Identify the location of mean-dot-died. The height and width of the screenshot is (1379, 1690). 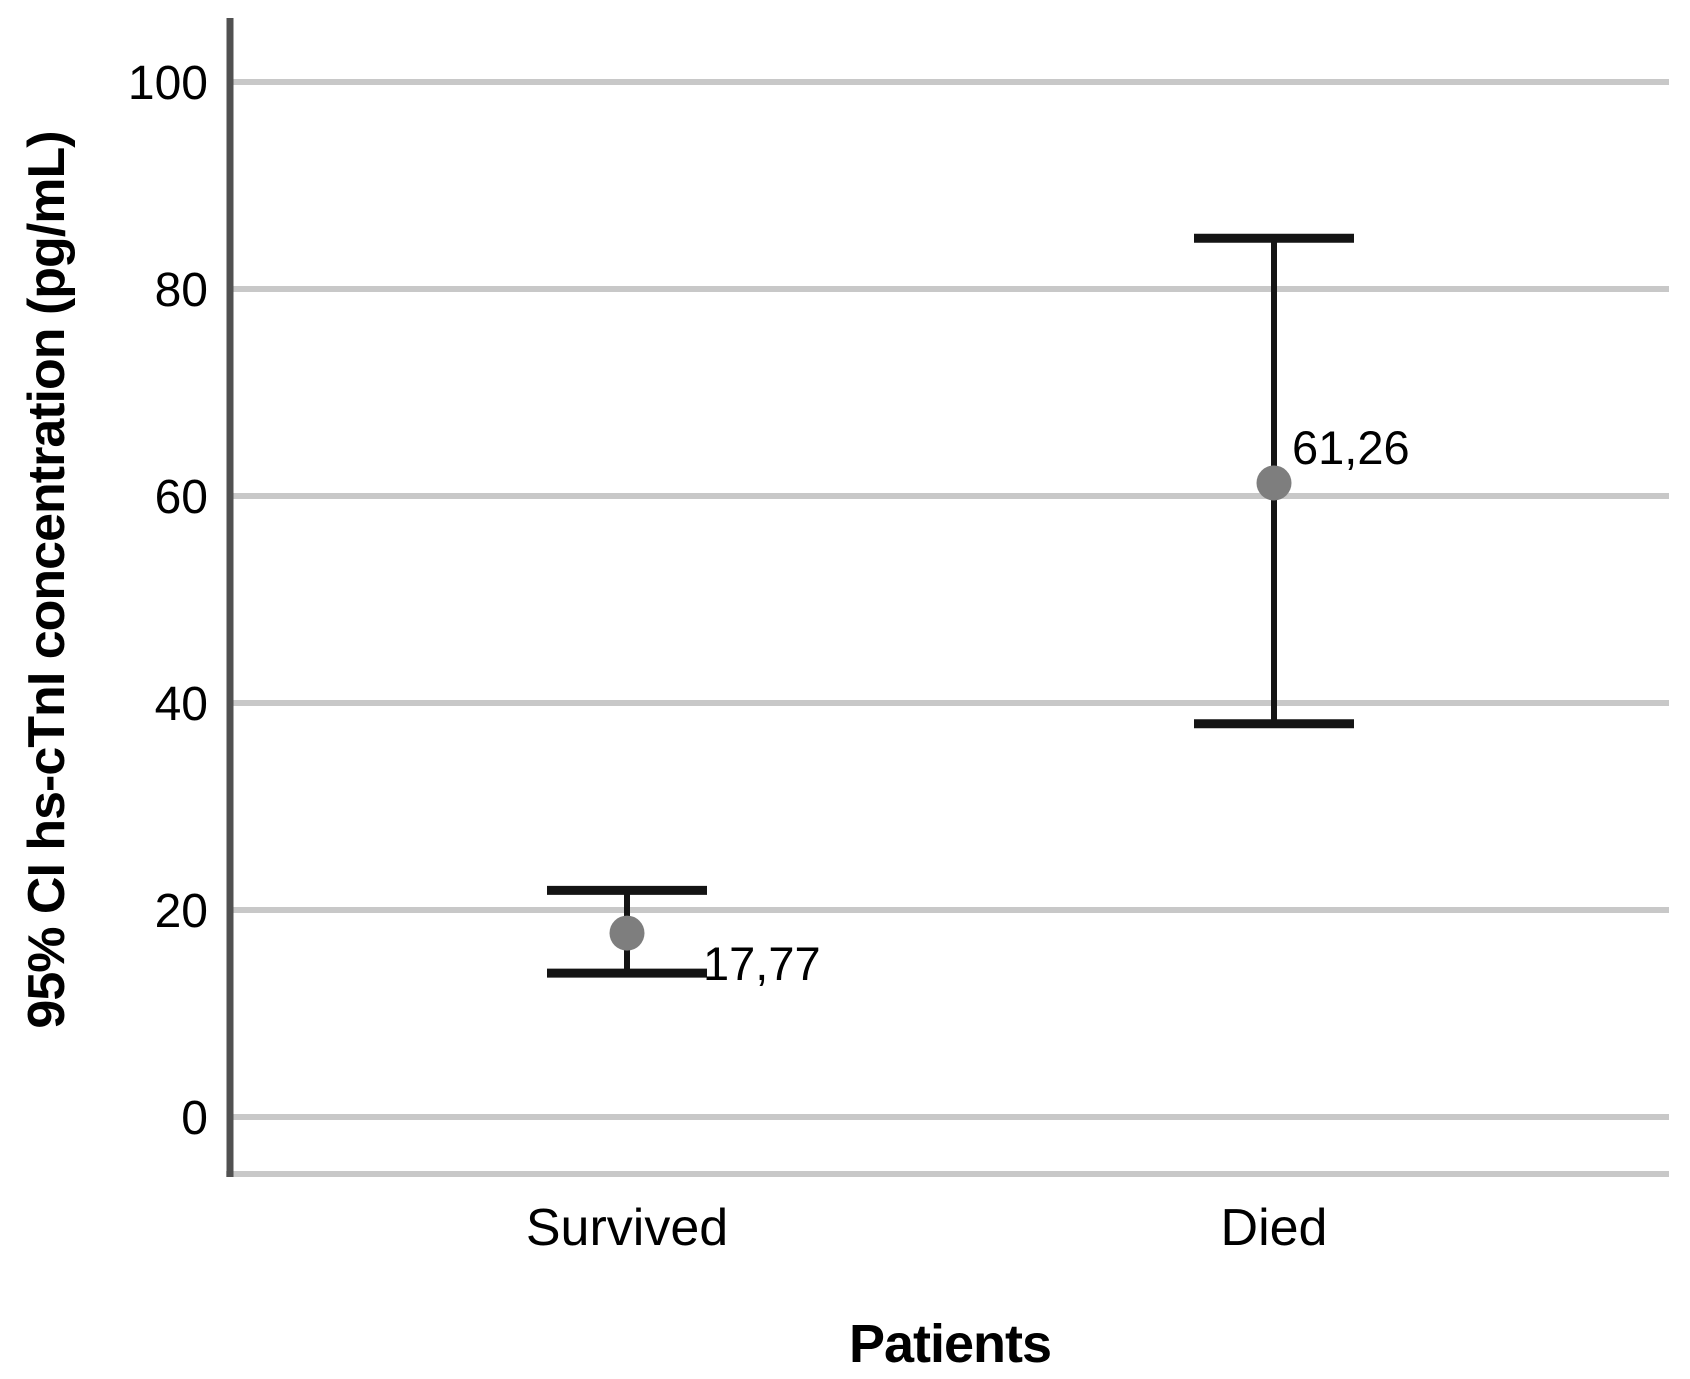
(1274, 483).